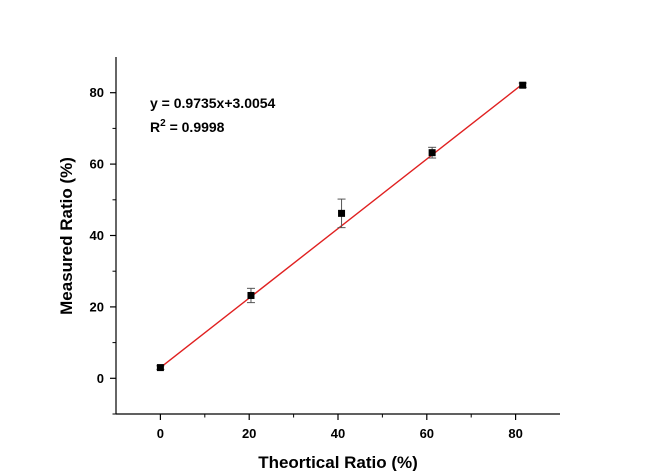  I want to click on y-axis-title: Measured Ratio (%), so click(66, 236).